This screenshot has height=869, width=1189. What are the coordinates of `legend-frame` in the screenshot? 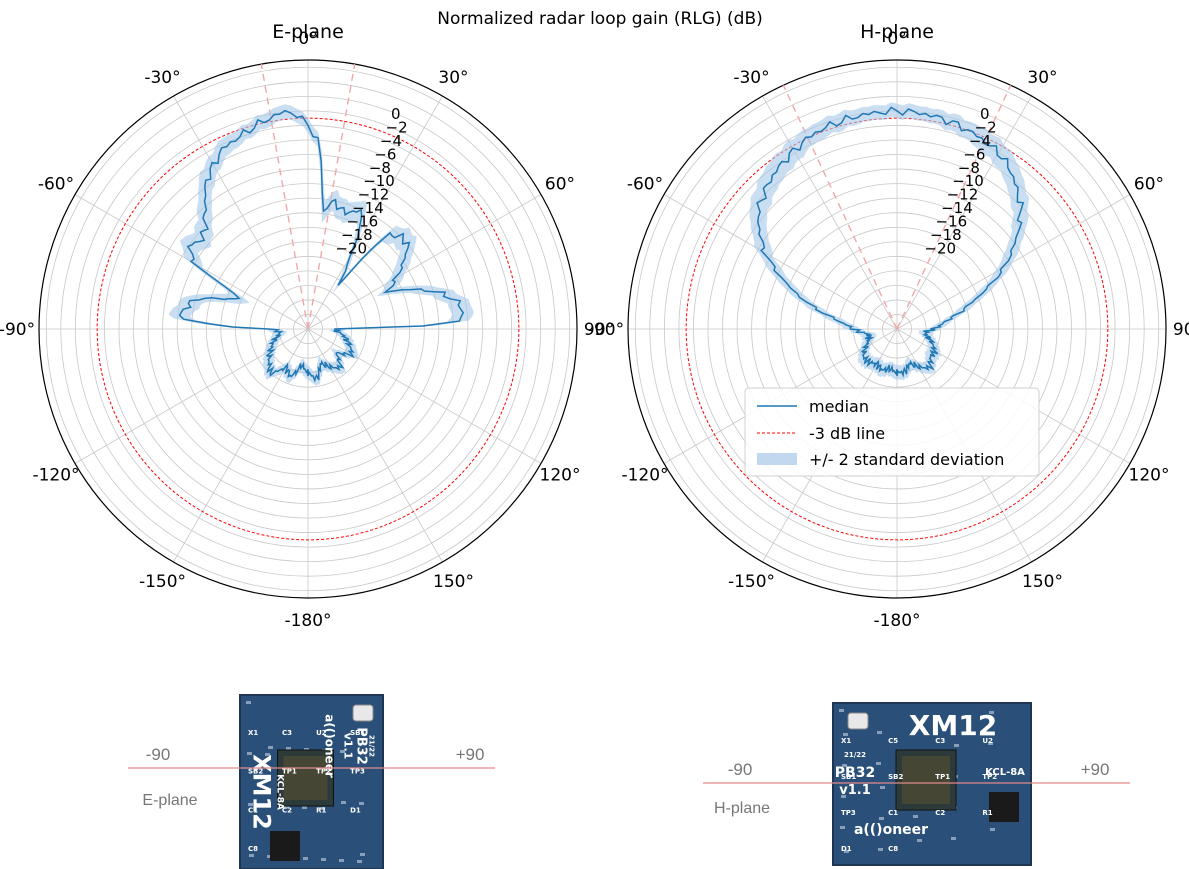 It's located at (892, 432).